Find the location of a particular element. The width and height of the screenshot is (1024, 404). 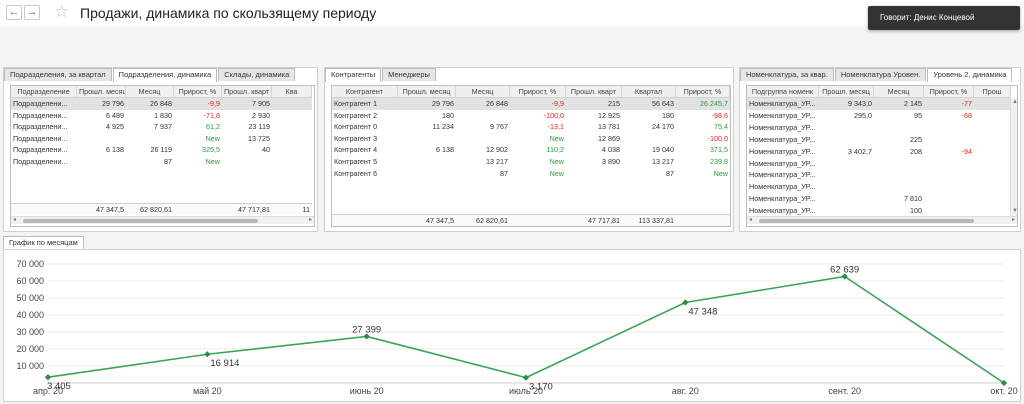

table-row: Номенклатура_УР... 3 402,7 208 -94 is located at coordinates (879, 152).